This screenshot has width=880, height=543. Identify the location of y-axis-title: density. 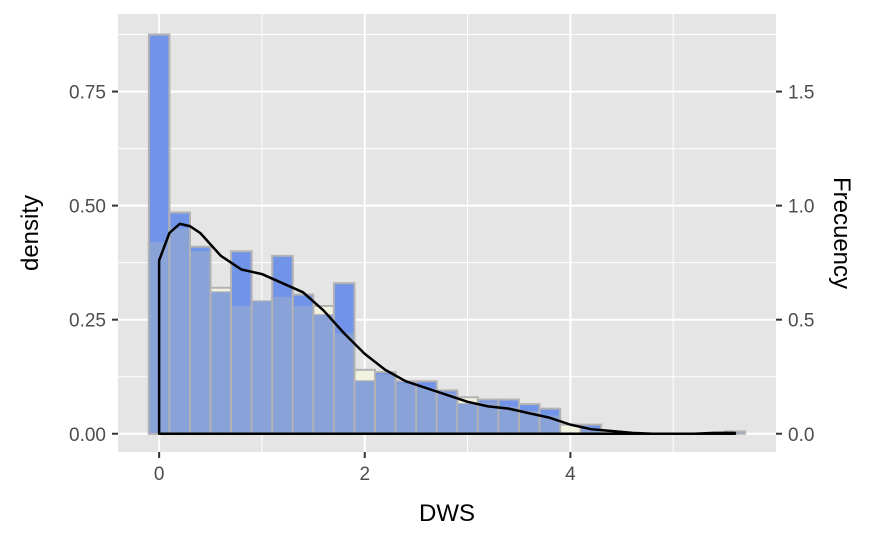
(30, 233).